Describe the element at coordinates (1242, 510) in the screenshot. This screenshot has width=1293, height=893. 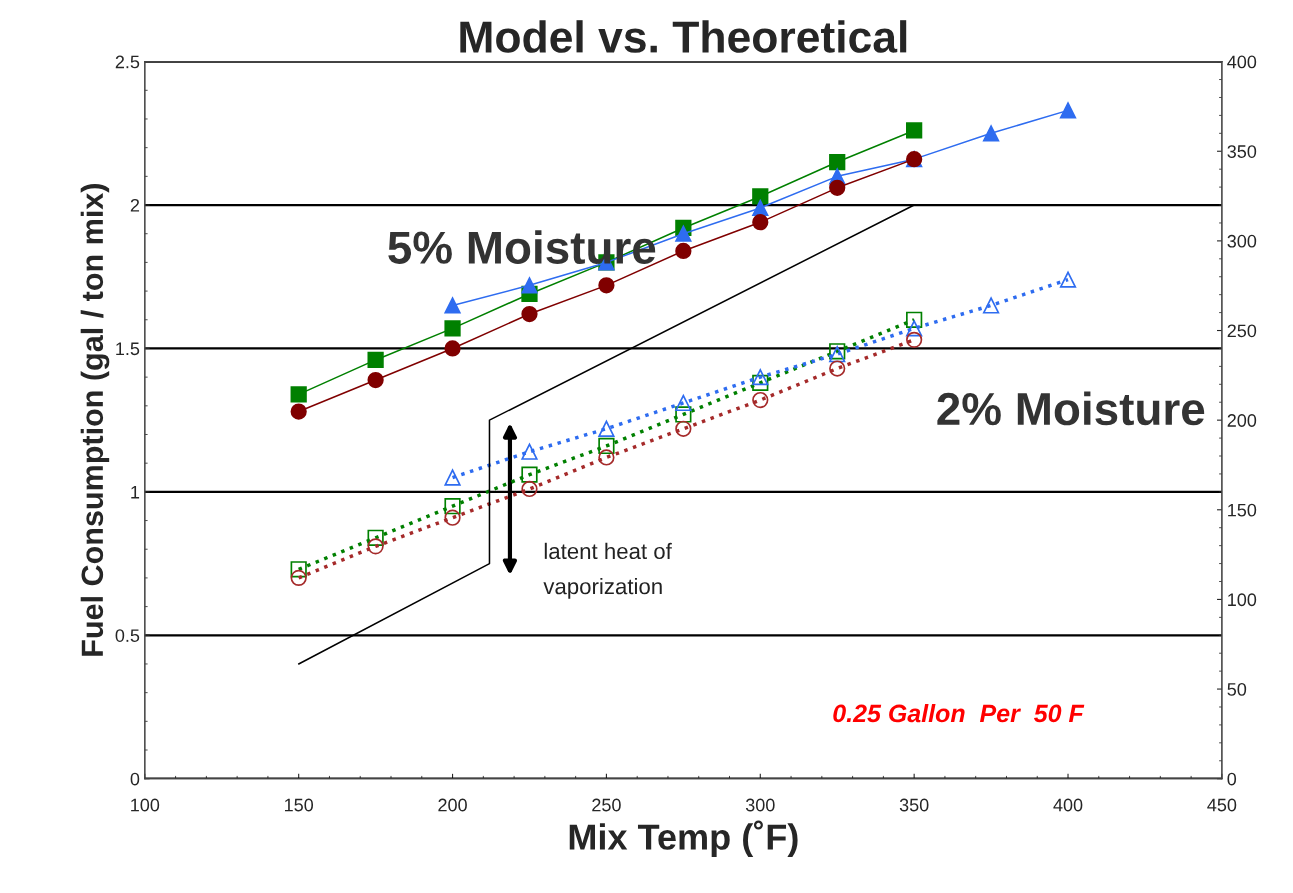
I see `y2-tick-label: 150` at that location.